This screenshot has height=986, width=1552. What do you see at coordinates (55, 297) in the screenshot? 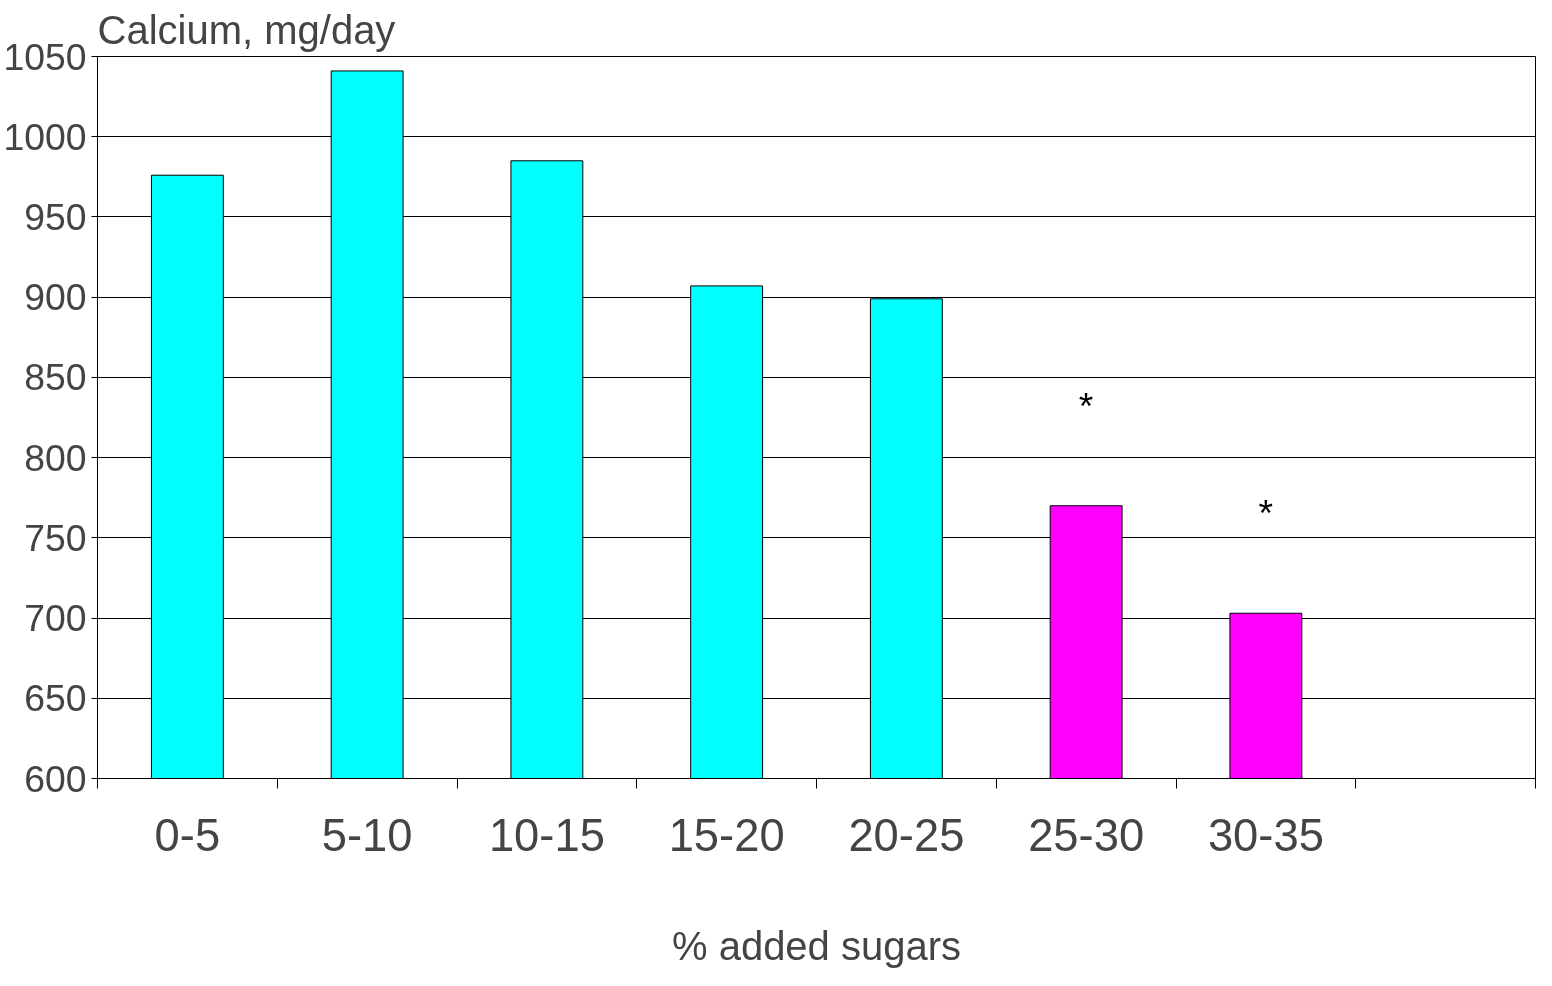
I see `y-tick-label: 900` at bounding box center [55, 297].